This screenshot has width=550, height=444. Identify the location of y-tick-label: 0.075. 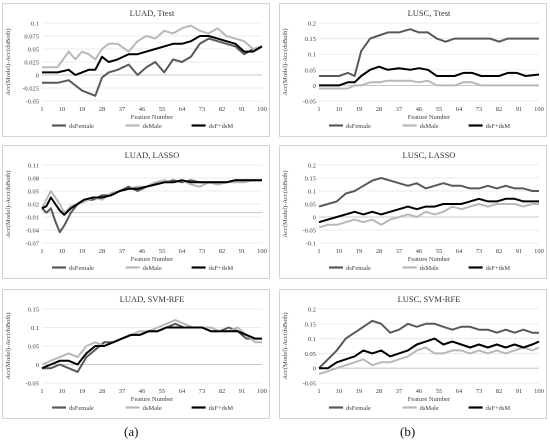
(31, 37).